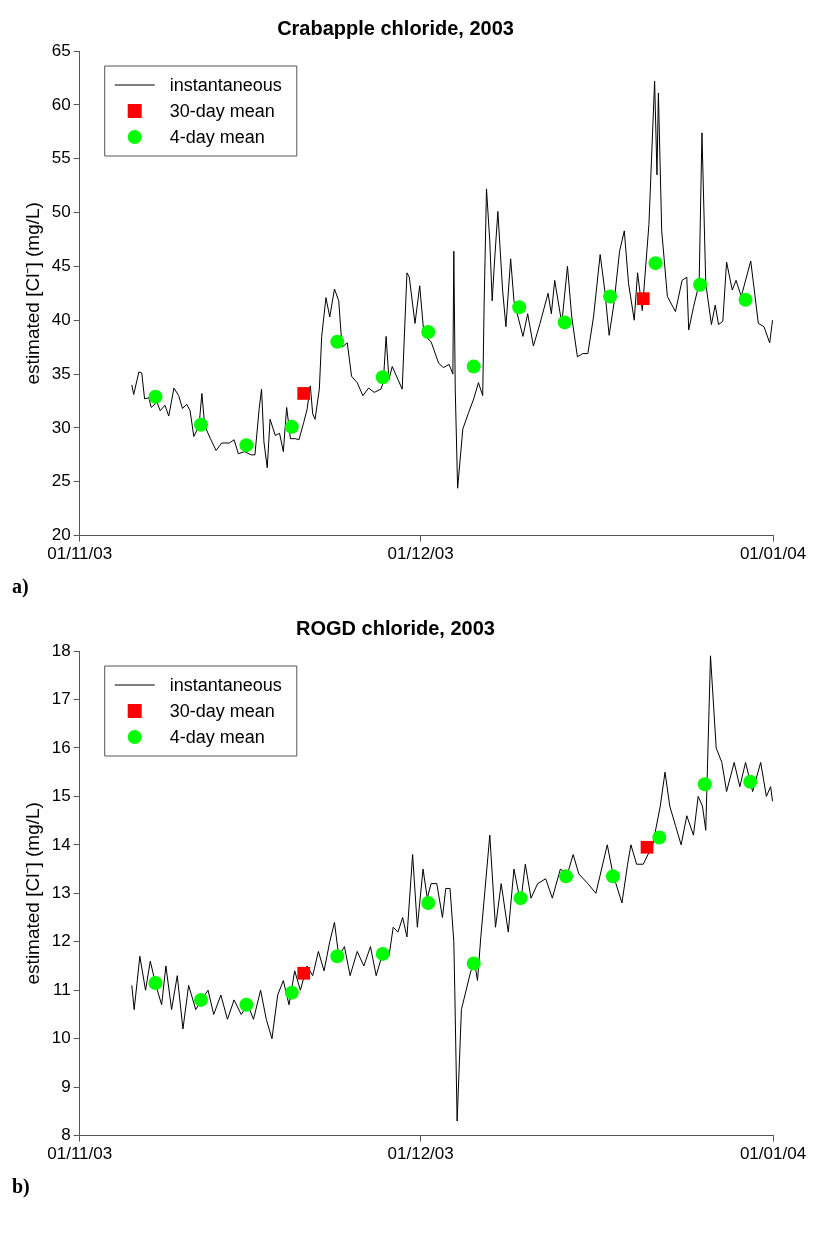 Image resolution: width=825 pixels, height=1250 pixels. I want to click on y-tick-label: 16, so click(61, 747).